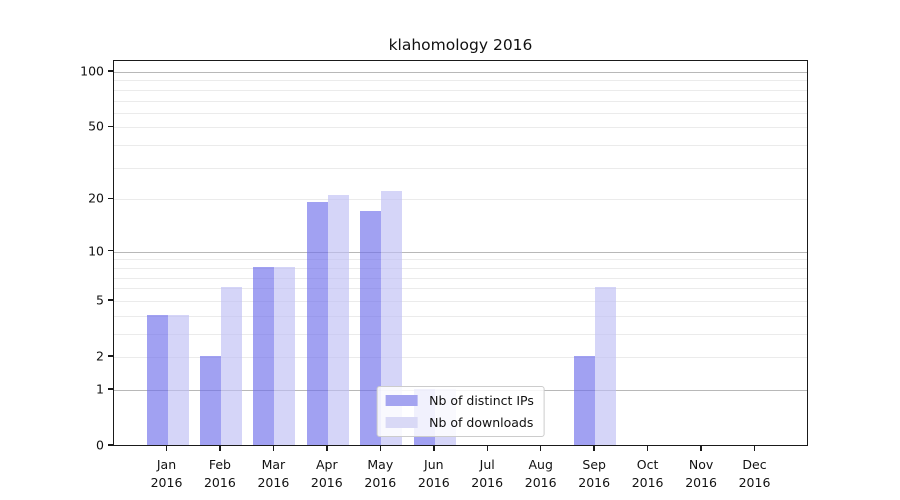 Image resolution: width=900 pixels, height=500 pixels. What do you see at coordinates (371, 327) in the screenshot?
I see `bar-may-distinct-ips` at bounding box center [371, 327].